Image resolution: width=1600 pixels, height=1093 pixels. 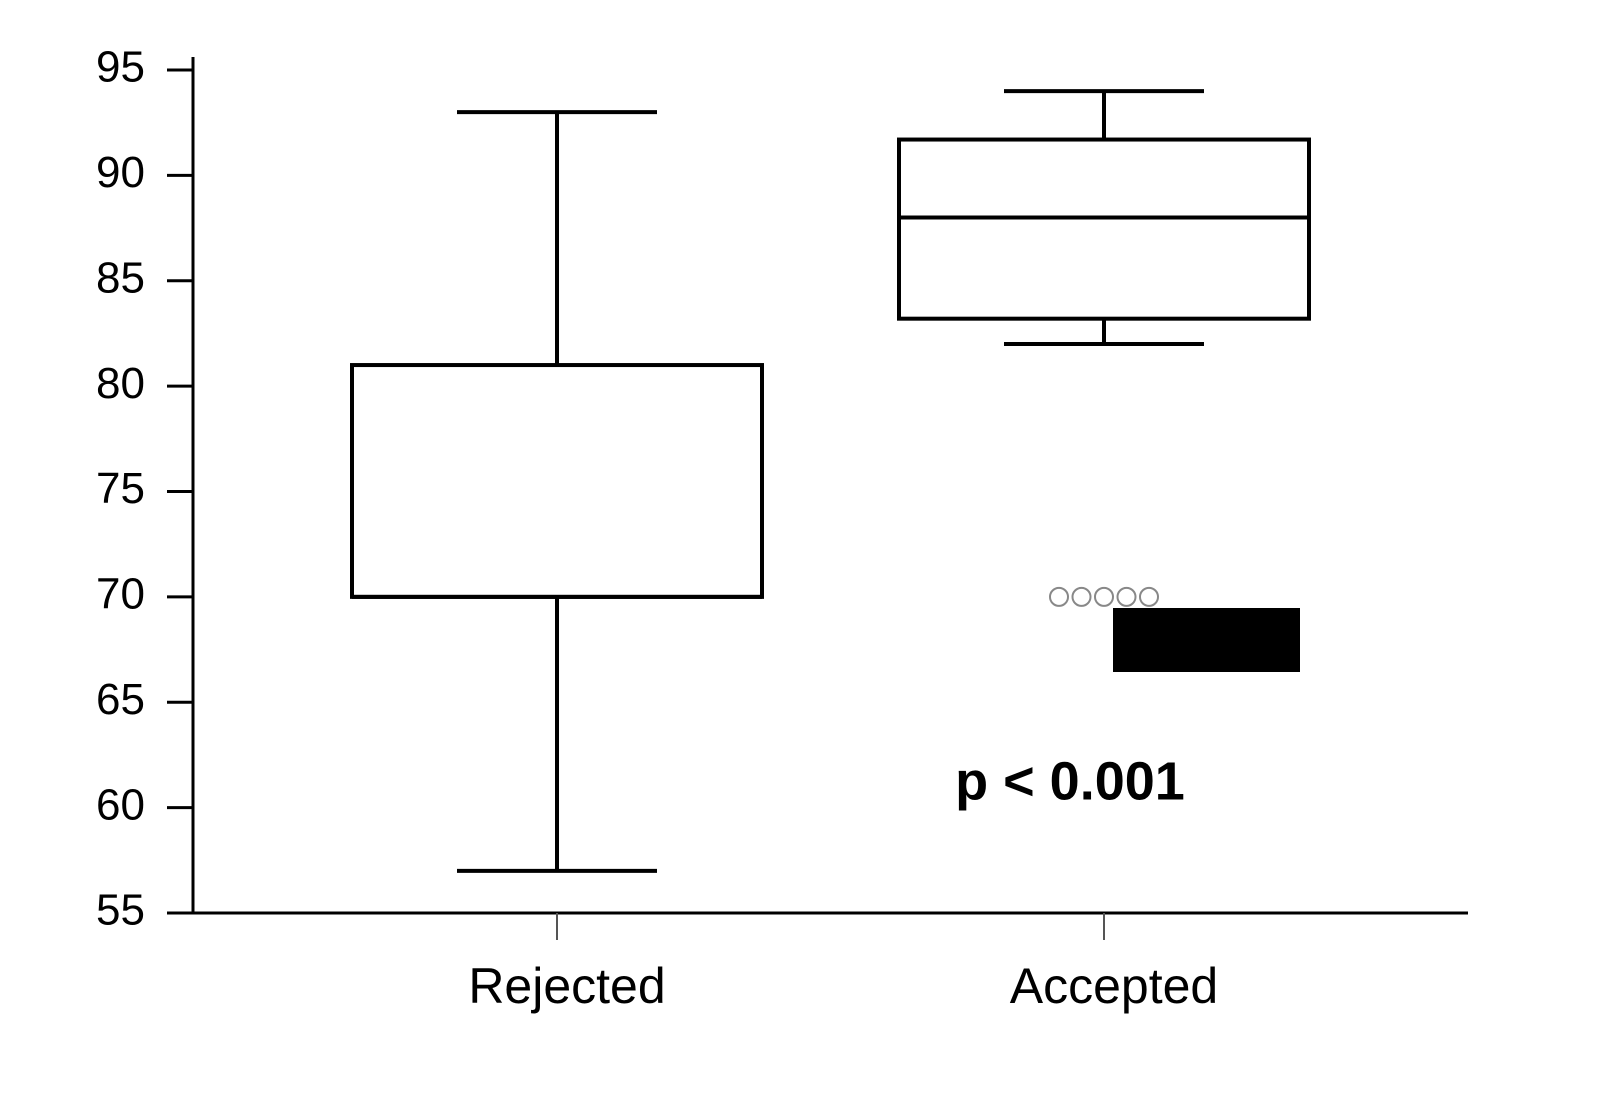 I want to click on y-tick-label: 55, so click(x=120, y=910).